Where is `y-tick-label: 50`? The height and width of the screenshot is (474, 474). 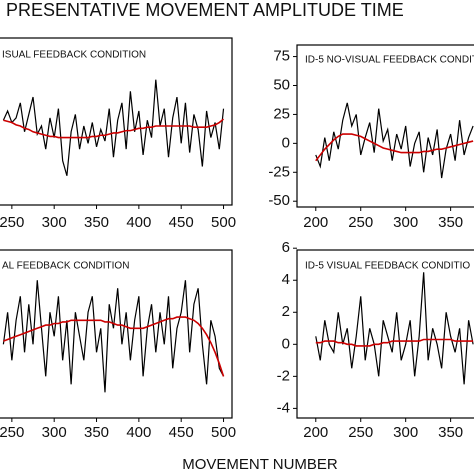
y-tick-label: 50 is located at coordinates (281, 84).